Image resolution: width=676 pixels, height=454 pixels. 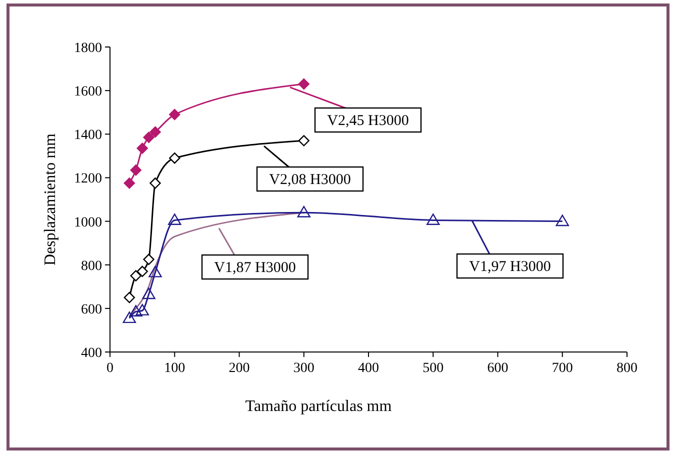 What do you see at coordinates (310, 180) in the screenshot?
I see `legend-label: V2,08 H3000` at bounding box center [310, 180].